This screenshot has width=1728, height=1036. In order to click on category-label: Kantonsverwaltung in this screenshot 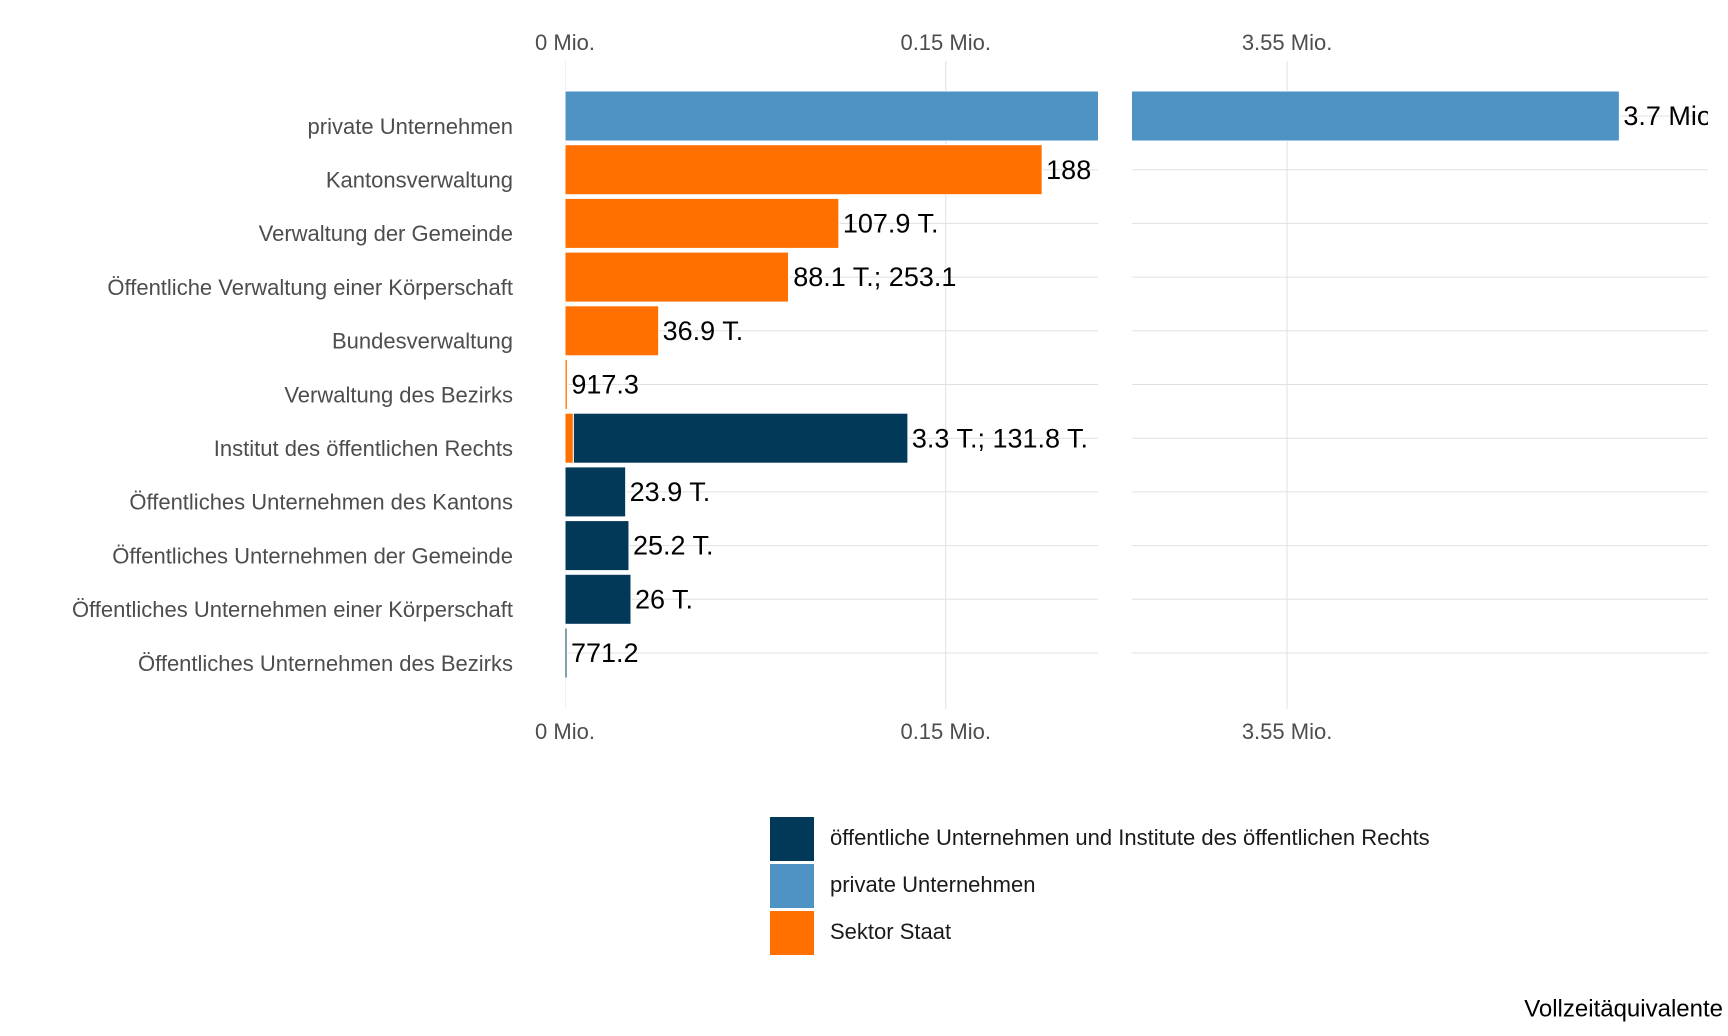, I will do `click(419, 180)`.